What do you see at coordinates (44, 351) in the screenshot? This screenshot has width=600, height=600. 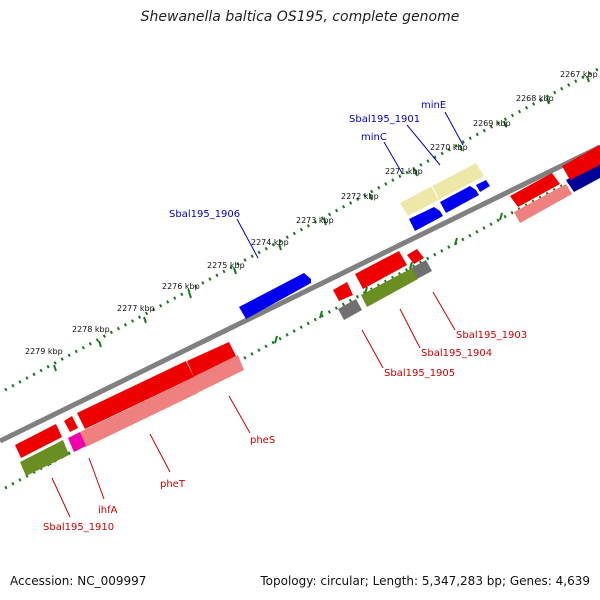 I see `kbp-label-2279: 2279 kbp` at bounding box center [44, 351].